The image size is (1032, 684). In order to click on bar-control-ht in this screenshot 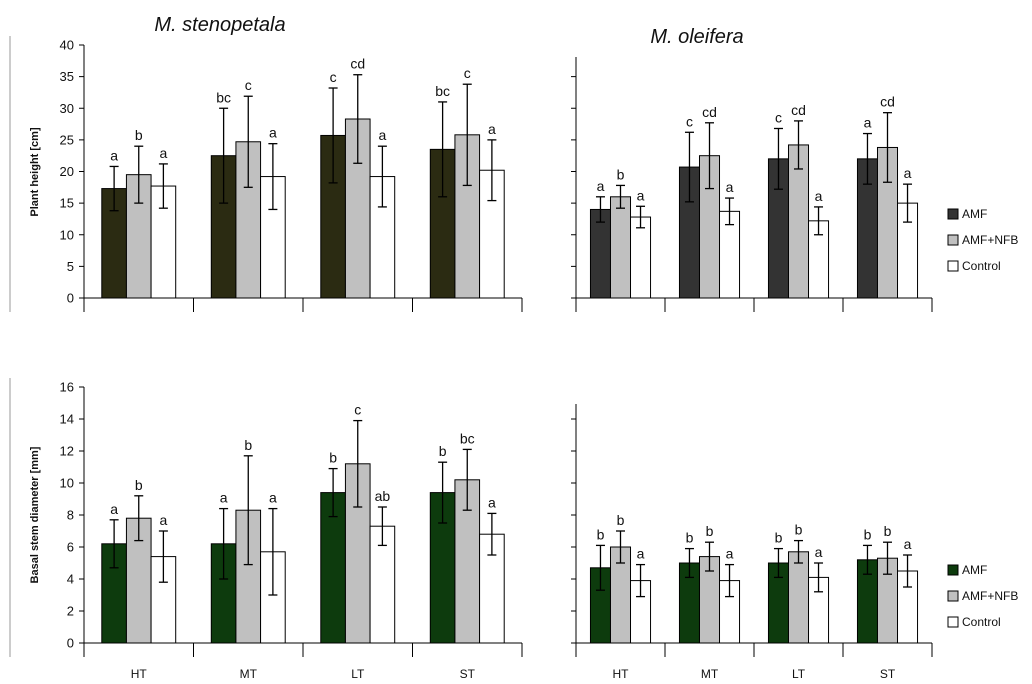, I will do `click(641, 257)`.